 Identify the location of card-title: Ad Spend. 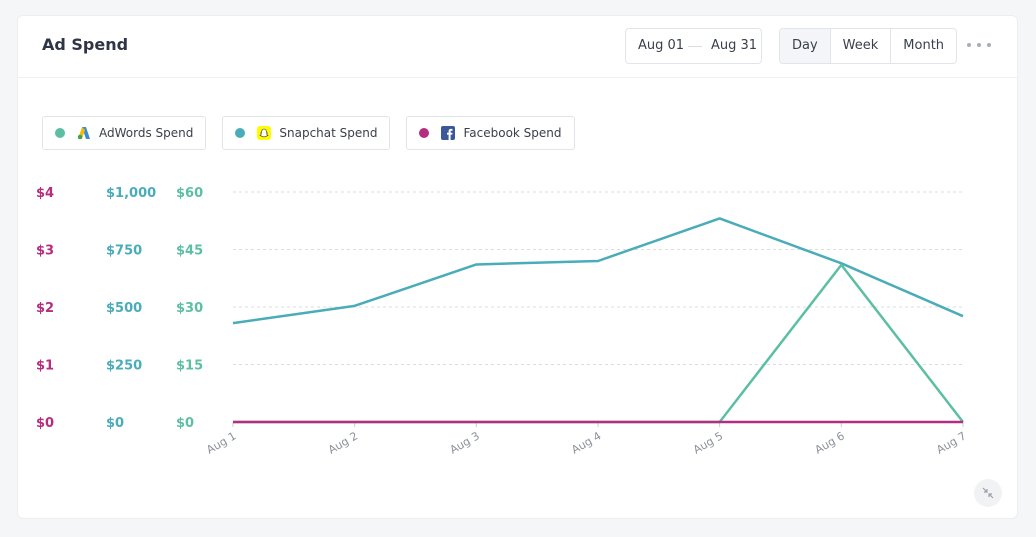
(85, 44).